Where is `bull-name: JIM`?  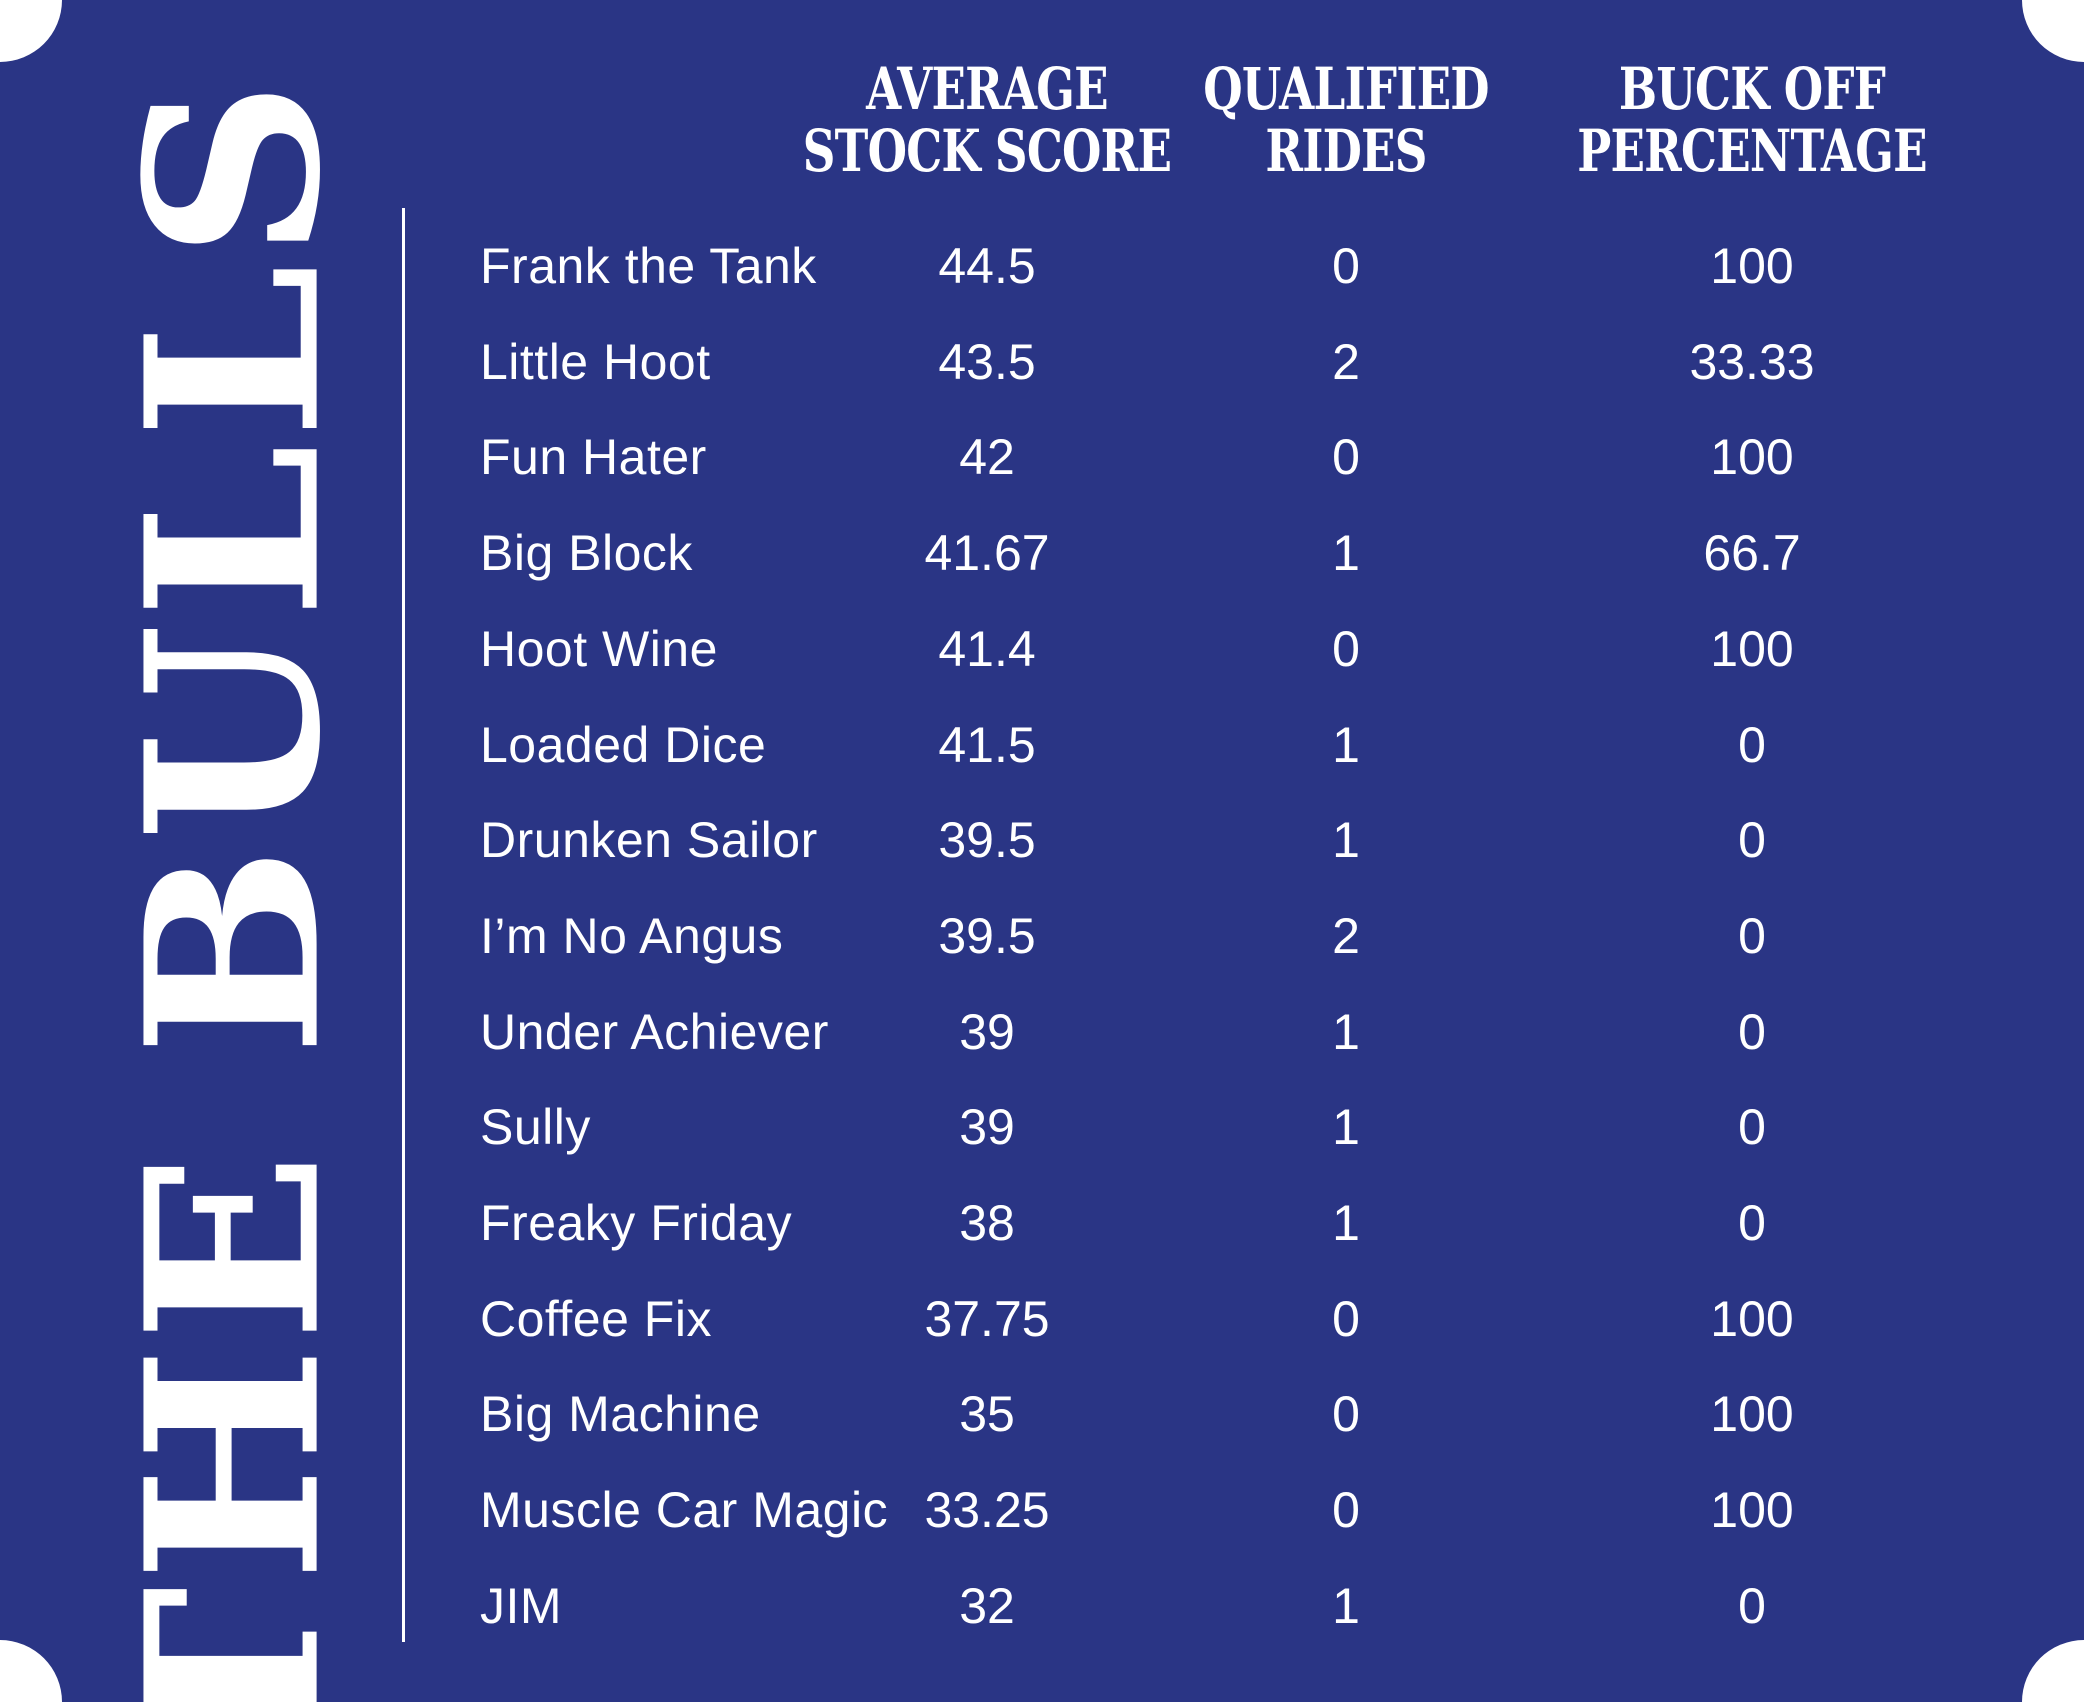 bull-name: JIM is located at coordinates (521, 1605).